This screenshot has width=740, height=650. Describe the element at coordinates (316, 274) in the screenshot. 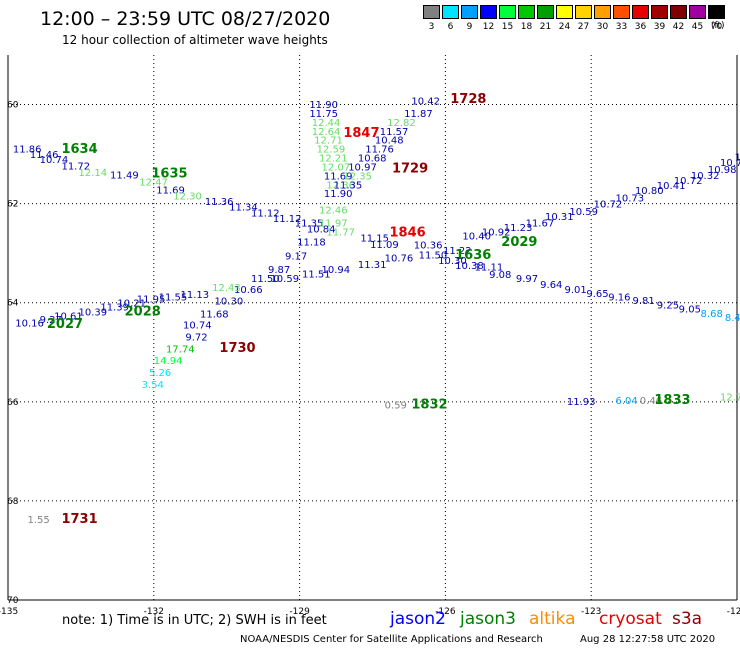

I see `wave-height-label: 11.51` at that location.